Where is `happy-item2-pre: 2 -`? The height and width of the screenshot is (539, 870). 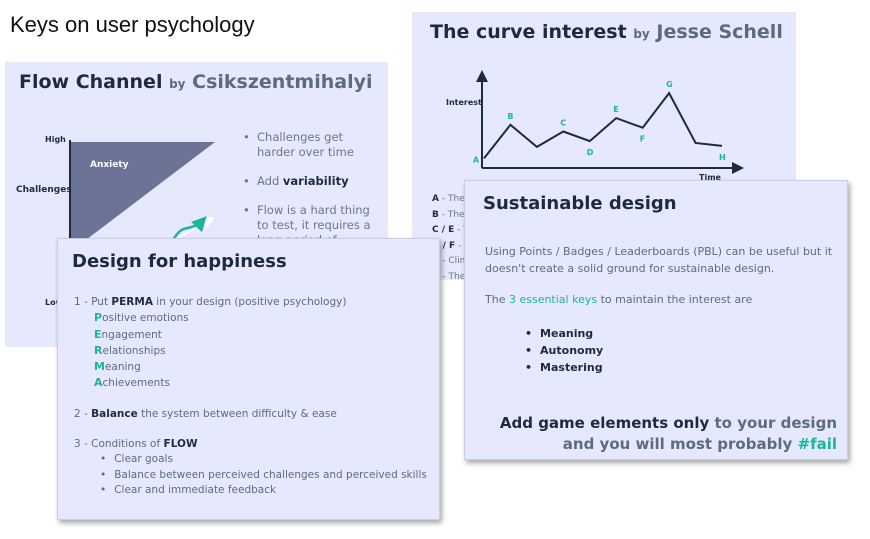 happy-item2-pre: 2 - is located at coordinates (81, 413).